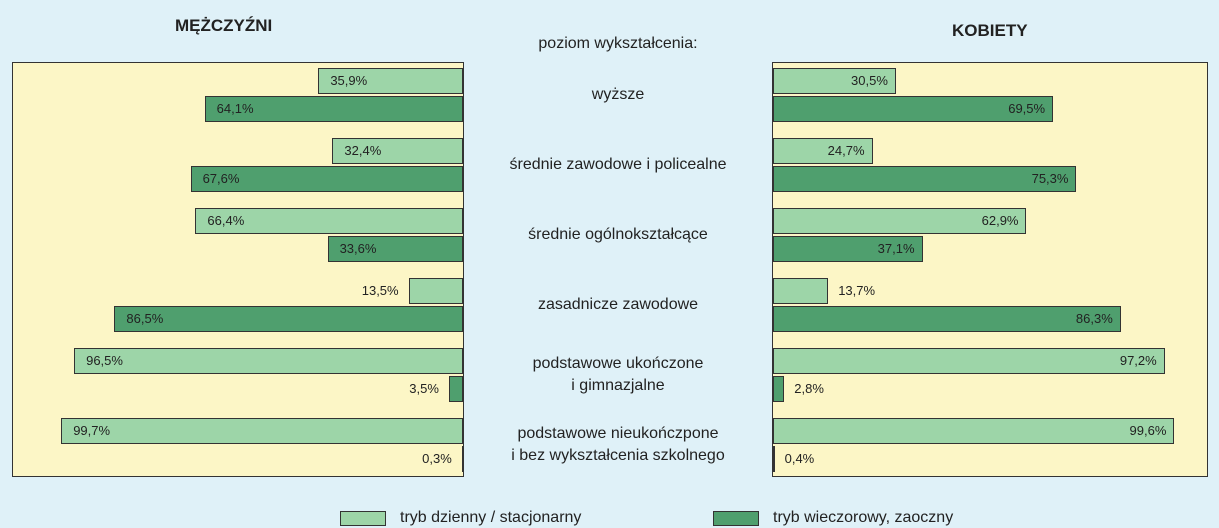  Describe the element at coordinates (145, 318) in the screenshot. I see `value-label: 86,5%` at that location.